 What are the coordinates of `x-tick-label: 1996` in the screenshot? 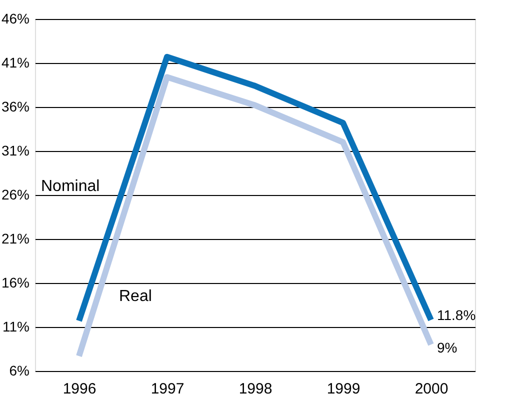 It's located at (79, 389).